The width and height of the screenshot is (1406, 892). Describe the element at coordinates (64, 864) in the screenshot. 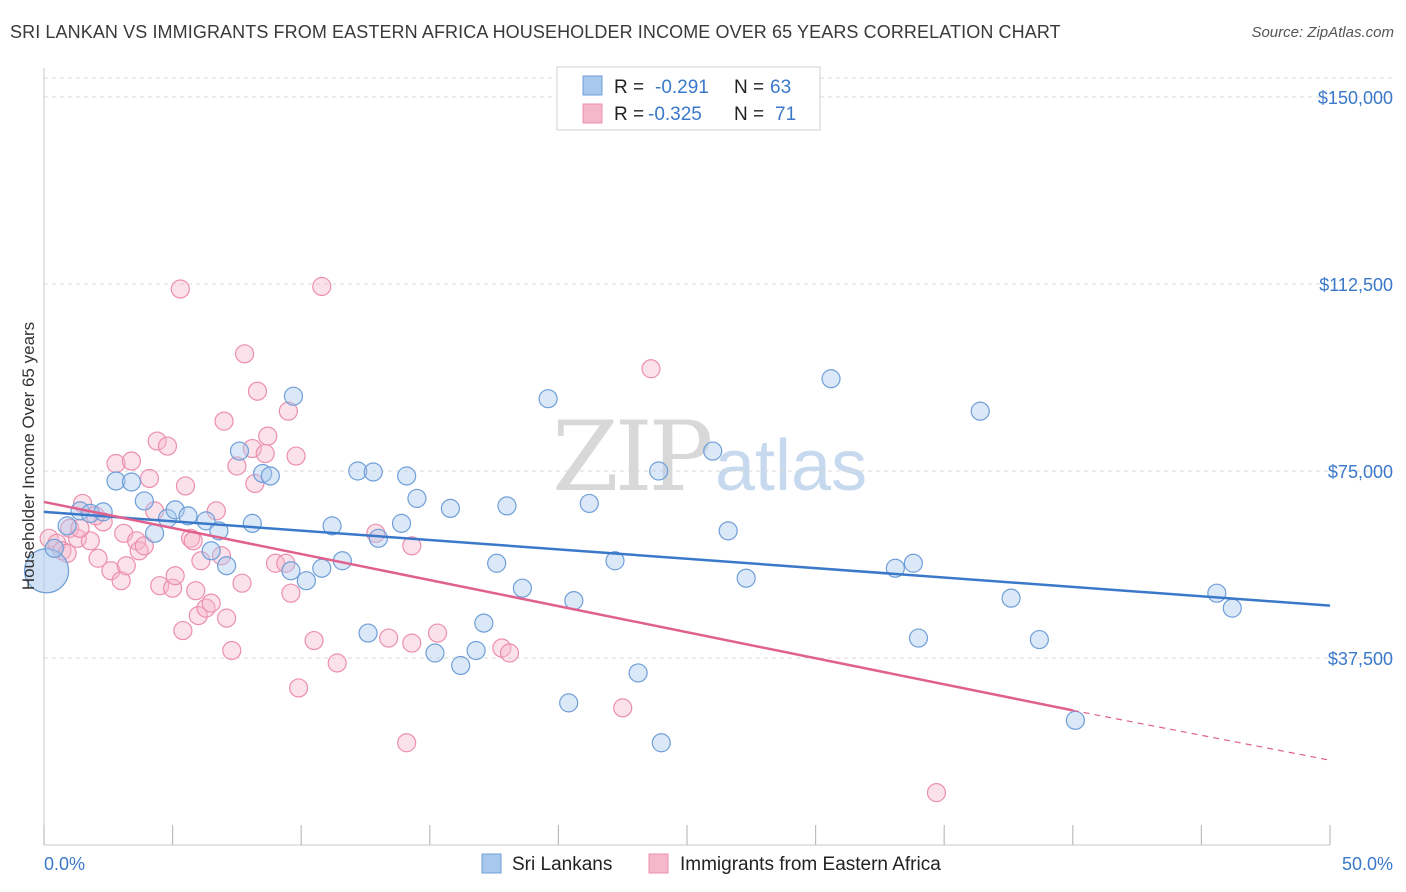

I see `x-tick-label-min: 0.0%` at that location.